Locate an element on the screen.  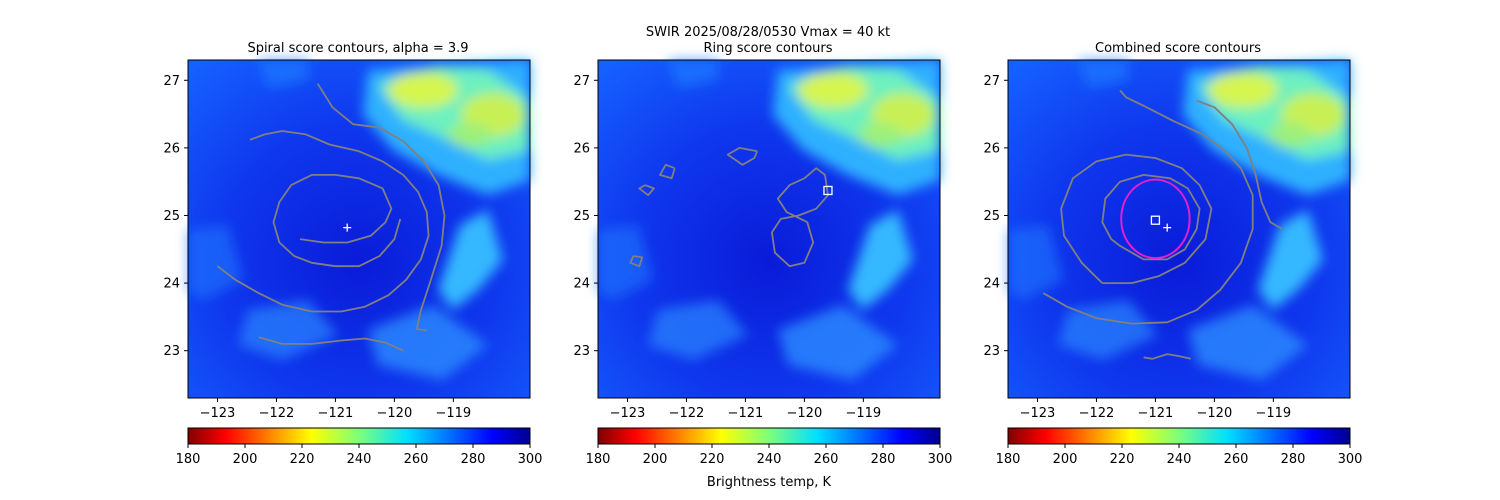
figure-suptitle: SWIR 2025/08/28/0530 Vmax = 40 kt is located at coordinates (768, 32).